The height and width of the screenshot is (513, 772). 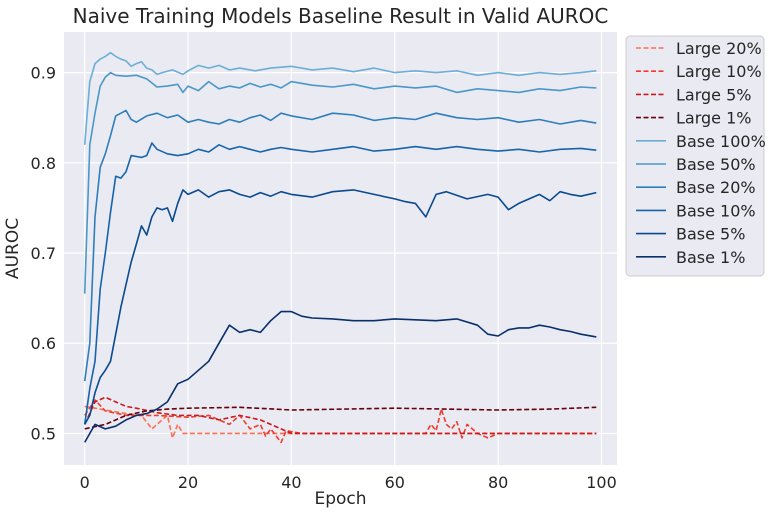 I want to click on x-axis-label: Epoch, so click(x=340, y=499).